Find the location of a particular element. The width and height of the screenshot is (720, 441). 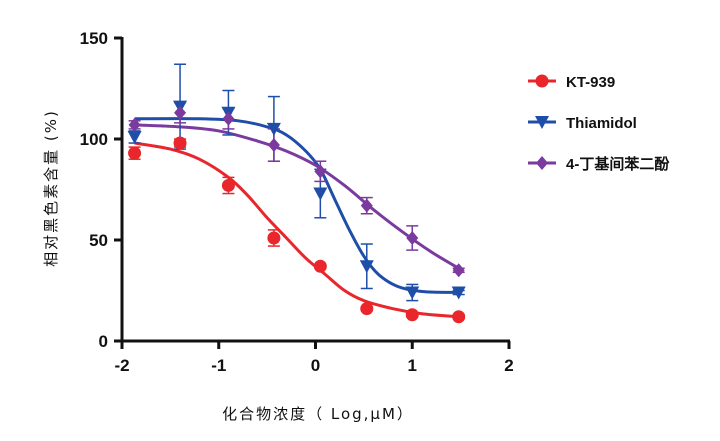

x-tick-label: 2 is located at coordinates (508, 365).